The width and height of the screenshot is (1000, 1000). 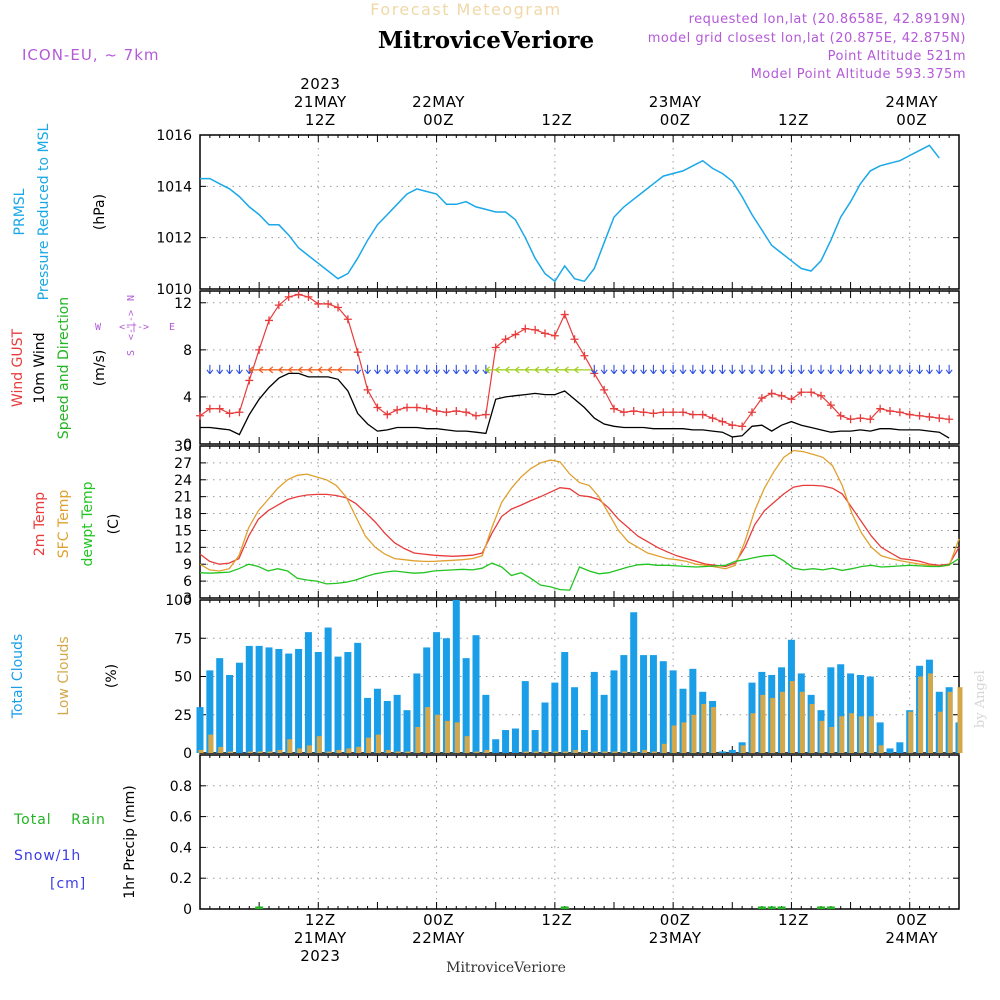 I want to click on bottom-time-label: 21MAY, so click(x=320, y=938).